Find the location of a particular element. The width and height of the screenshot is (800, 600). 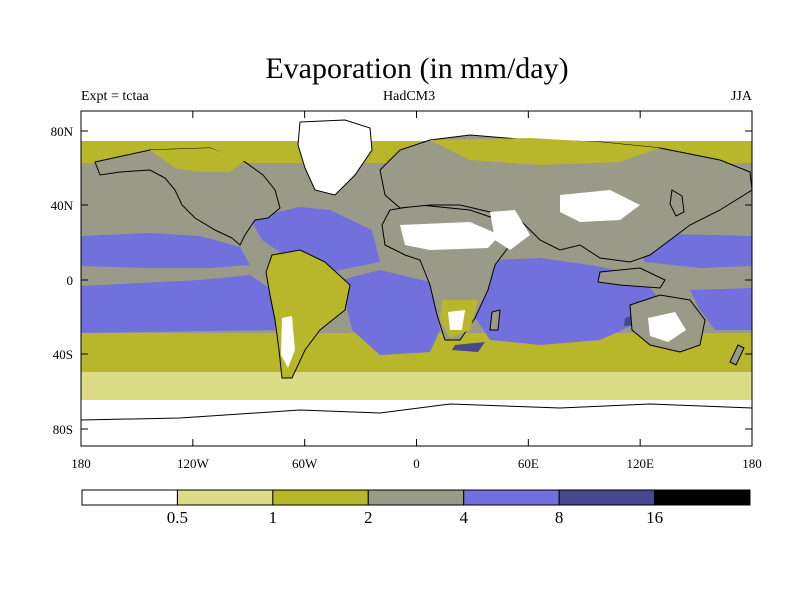

y-tick-label: 0 is located at coordinates (70, 280).